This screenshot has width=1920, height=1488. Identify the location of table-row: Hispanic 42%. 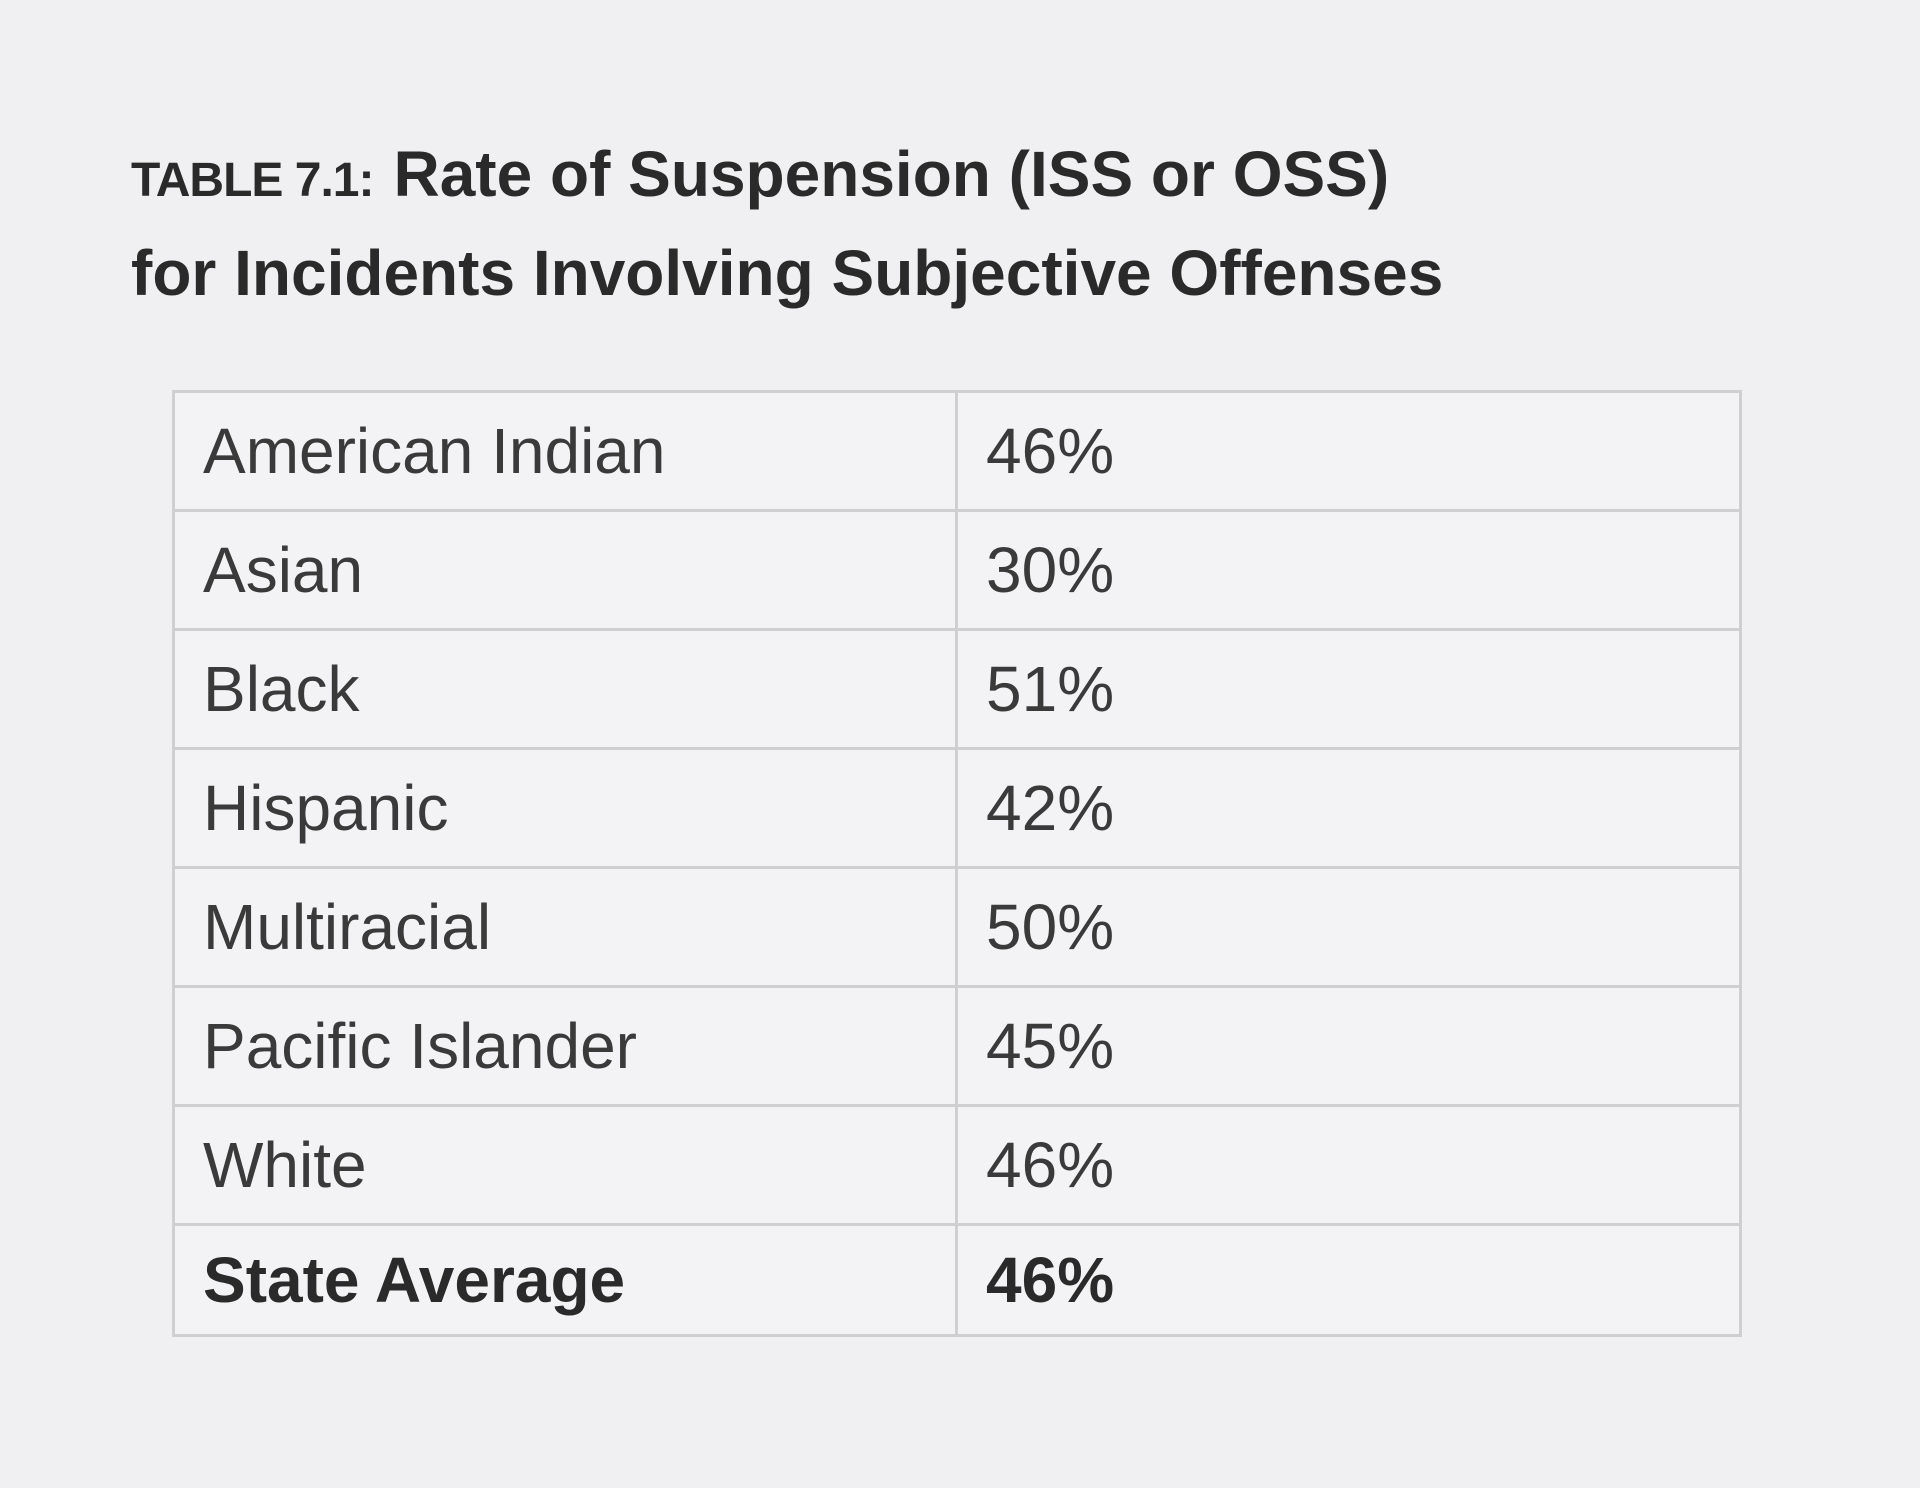
(957, 808).